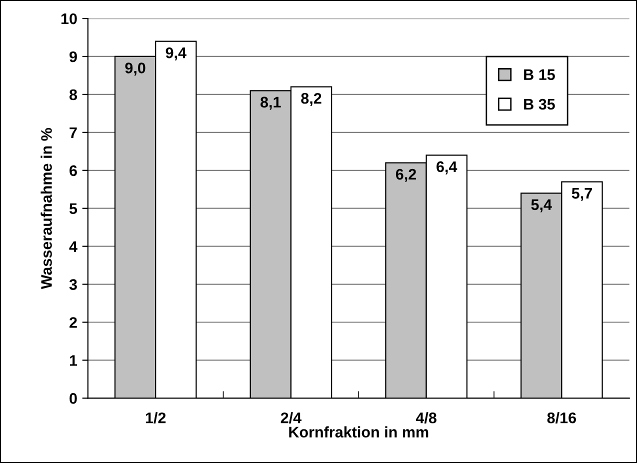 Image resolution: width=637 pixels, height=463 pixels. I want to click on y-tick-label: 0, so click(73, 398).